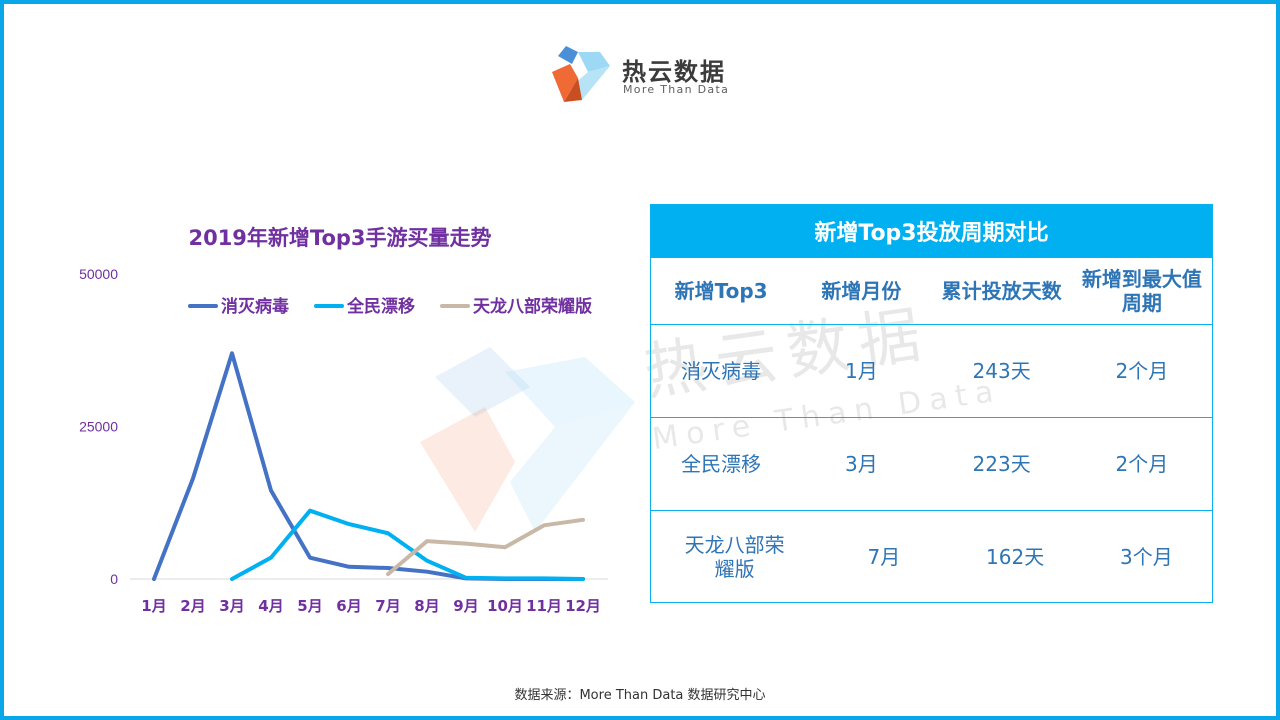 The image size is (1280, 720). What do you see at coordinates (861, 371) in the screenshot?
I see `table-cell: 1月` at bounding box center [861, 371].